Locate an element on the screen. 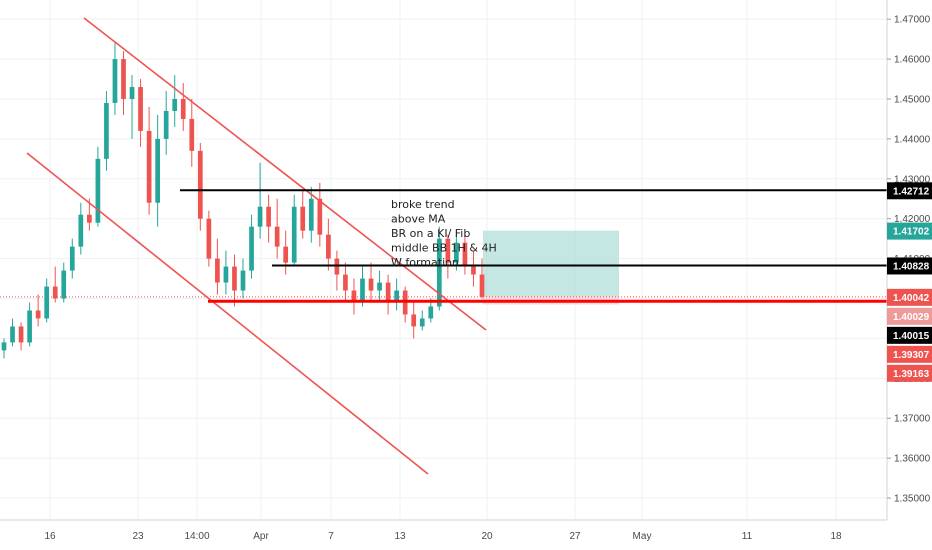  time-tick-label: 14:00 is located at coordinates (196, 536).